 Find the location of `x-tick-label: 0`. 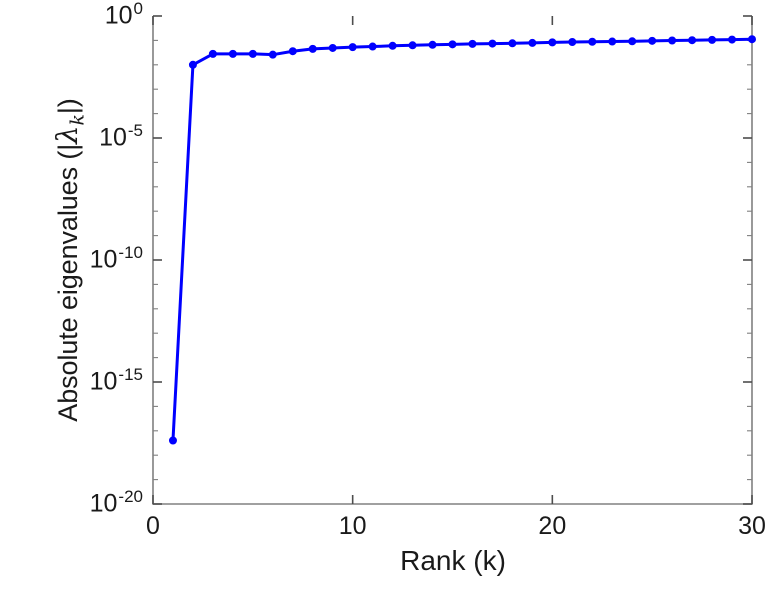

x-tick-label: 0 is located at coordinates (153, 526).